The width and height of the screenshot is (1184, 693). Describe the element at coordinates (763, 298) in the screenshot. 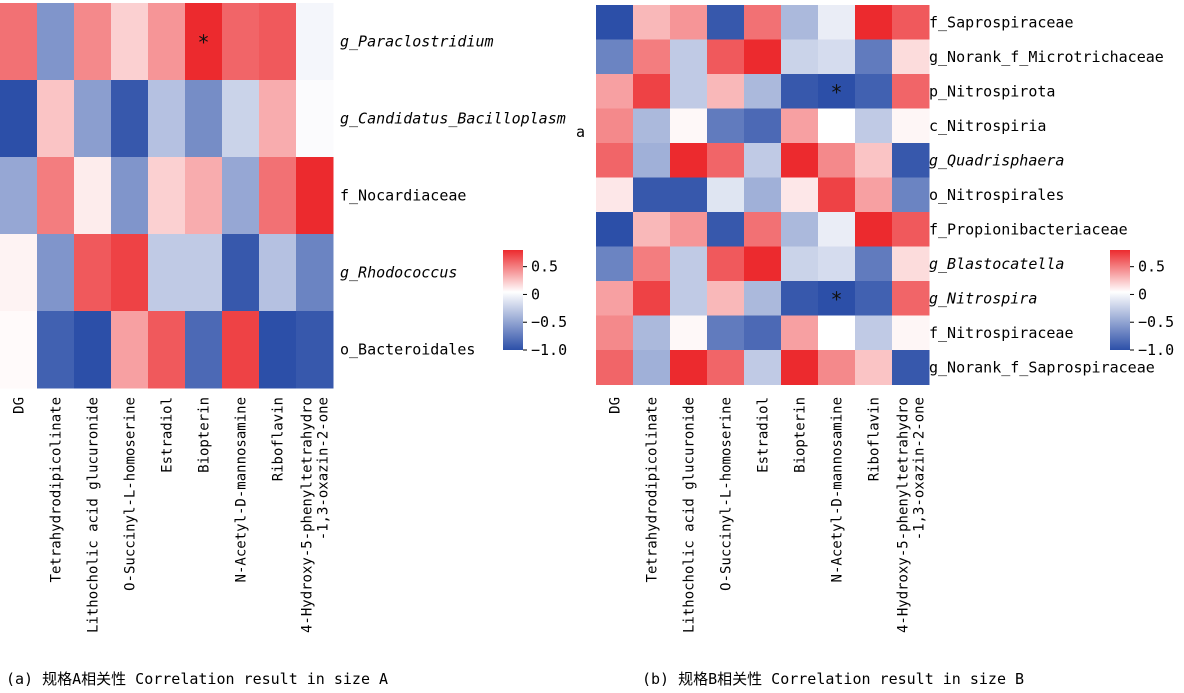

I see `heatmap-b-cell-r8-c4` at that location.